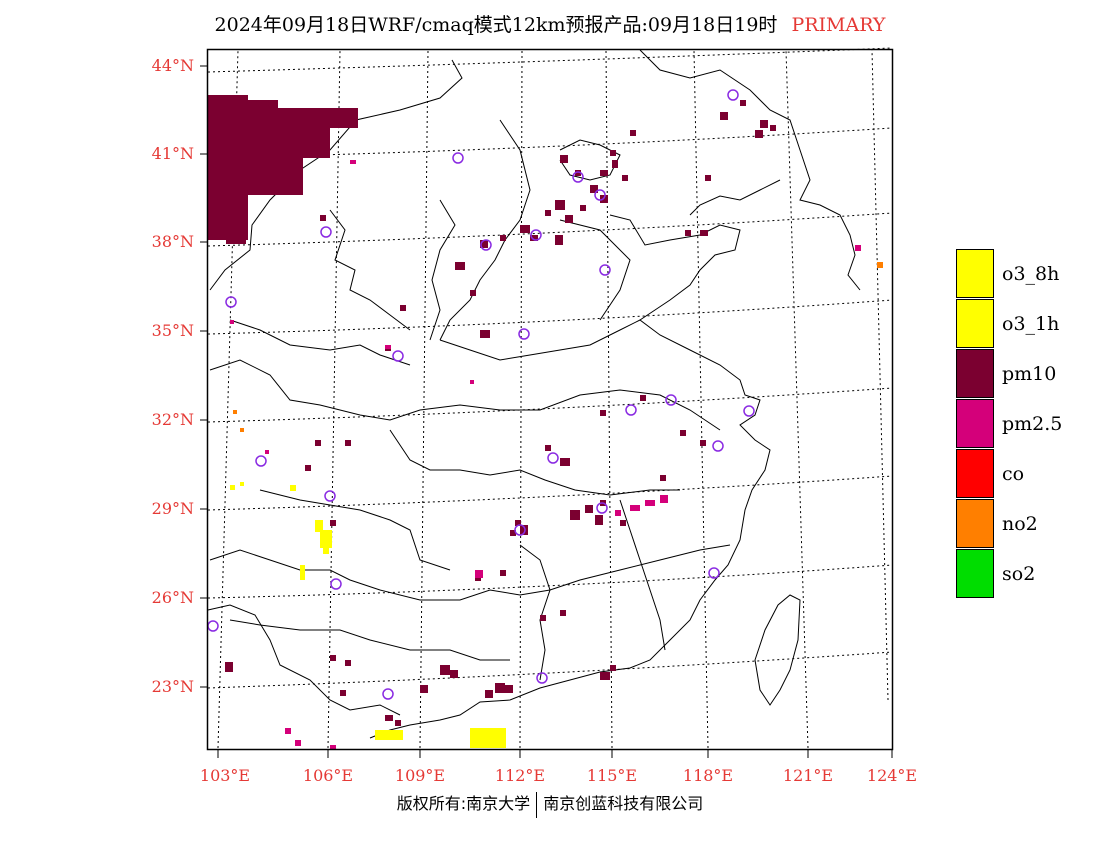  What do you see at coordinates (1019, 574) in the screenshot?
I see `legend-label: so2` at bounding box center [1019, 574].